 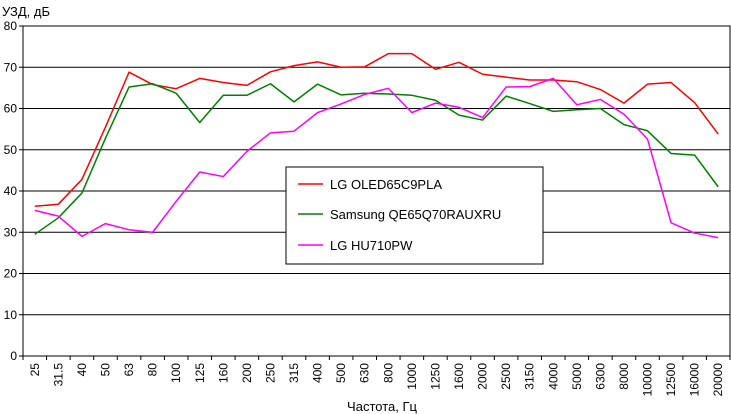 I want to click on x-tick-label: 12500, so click(x=671, y=380).